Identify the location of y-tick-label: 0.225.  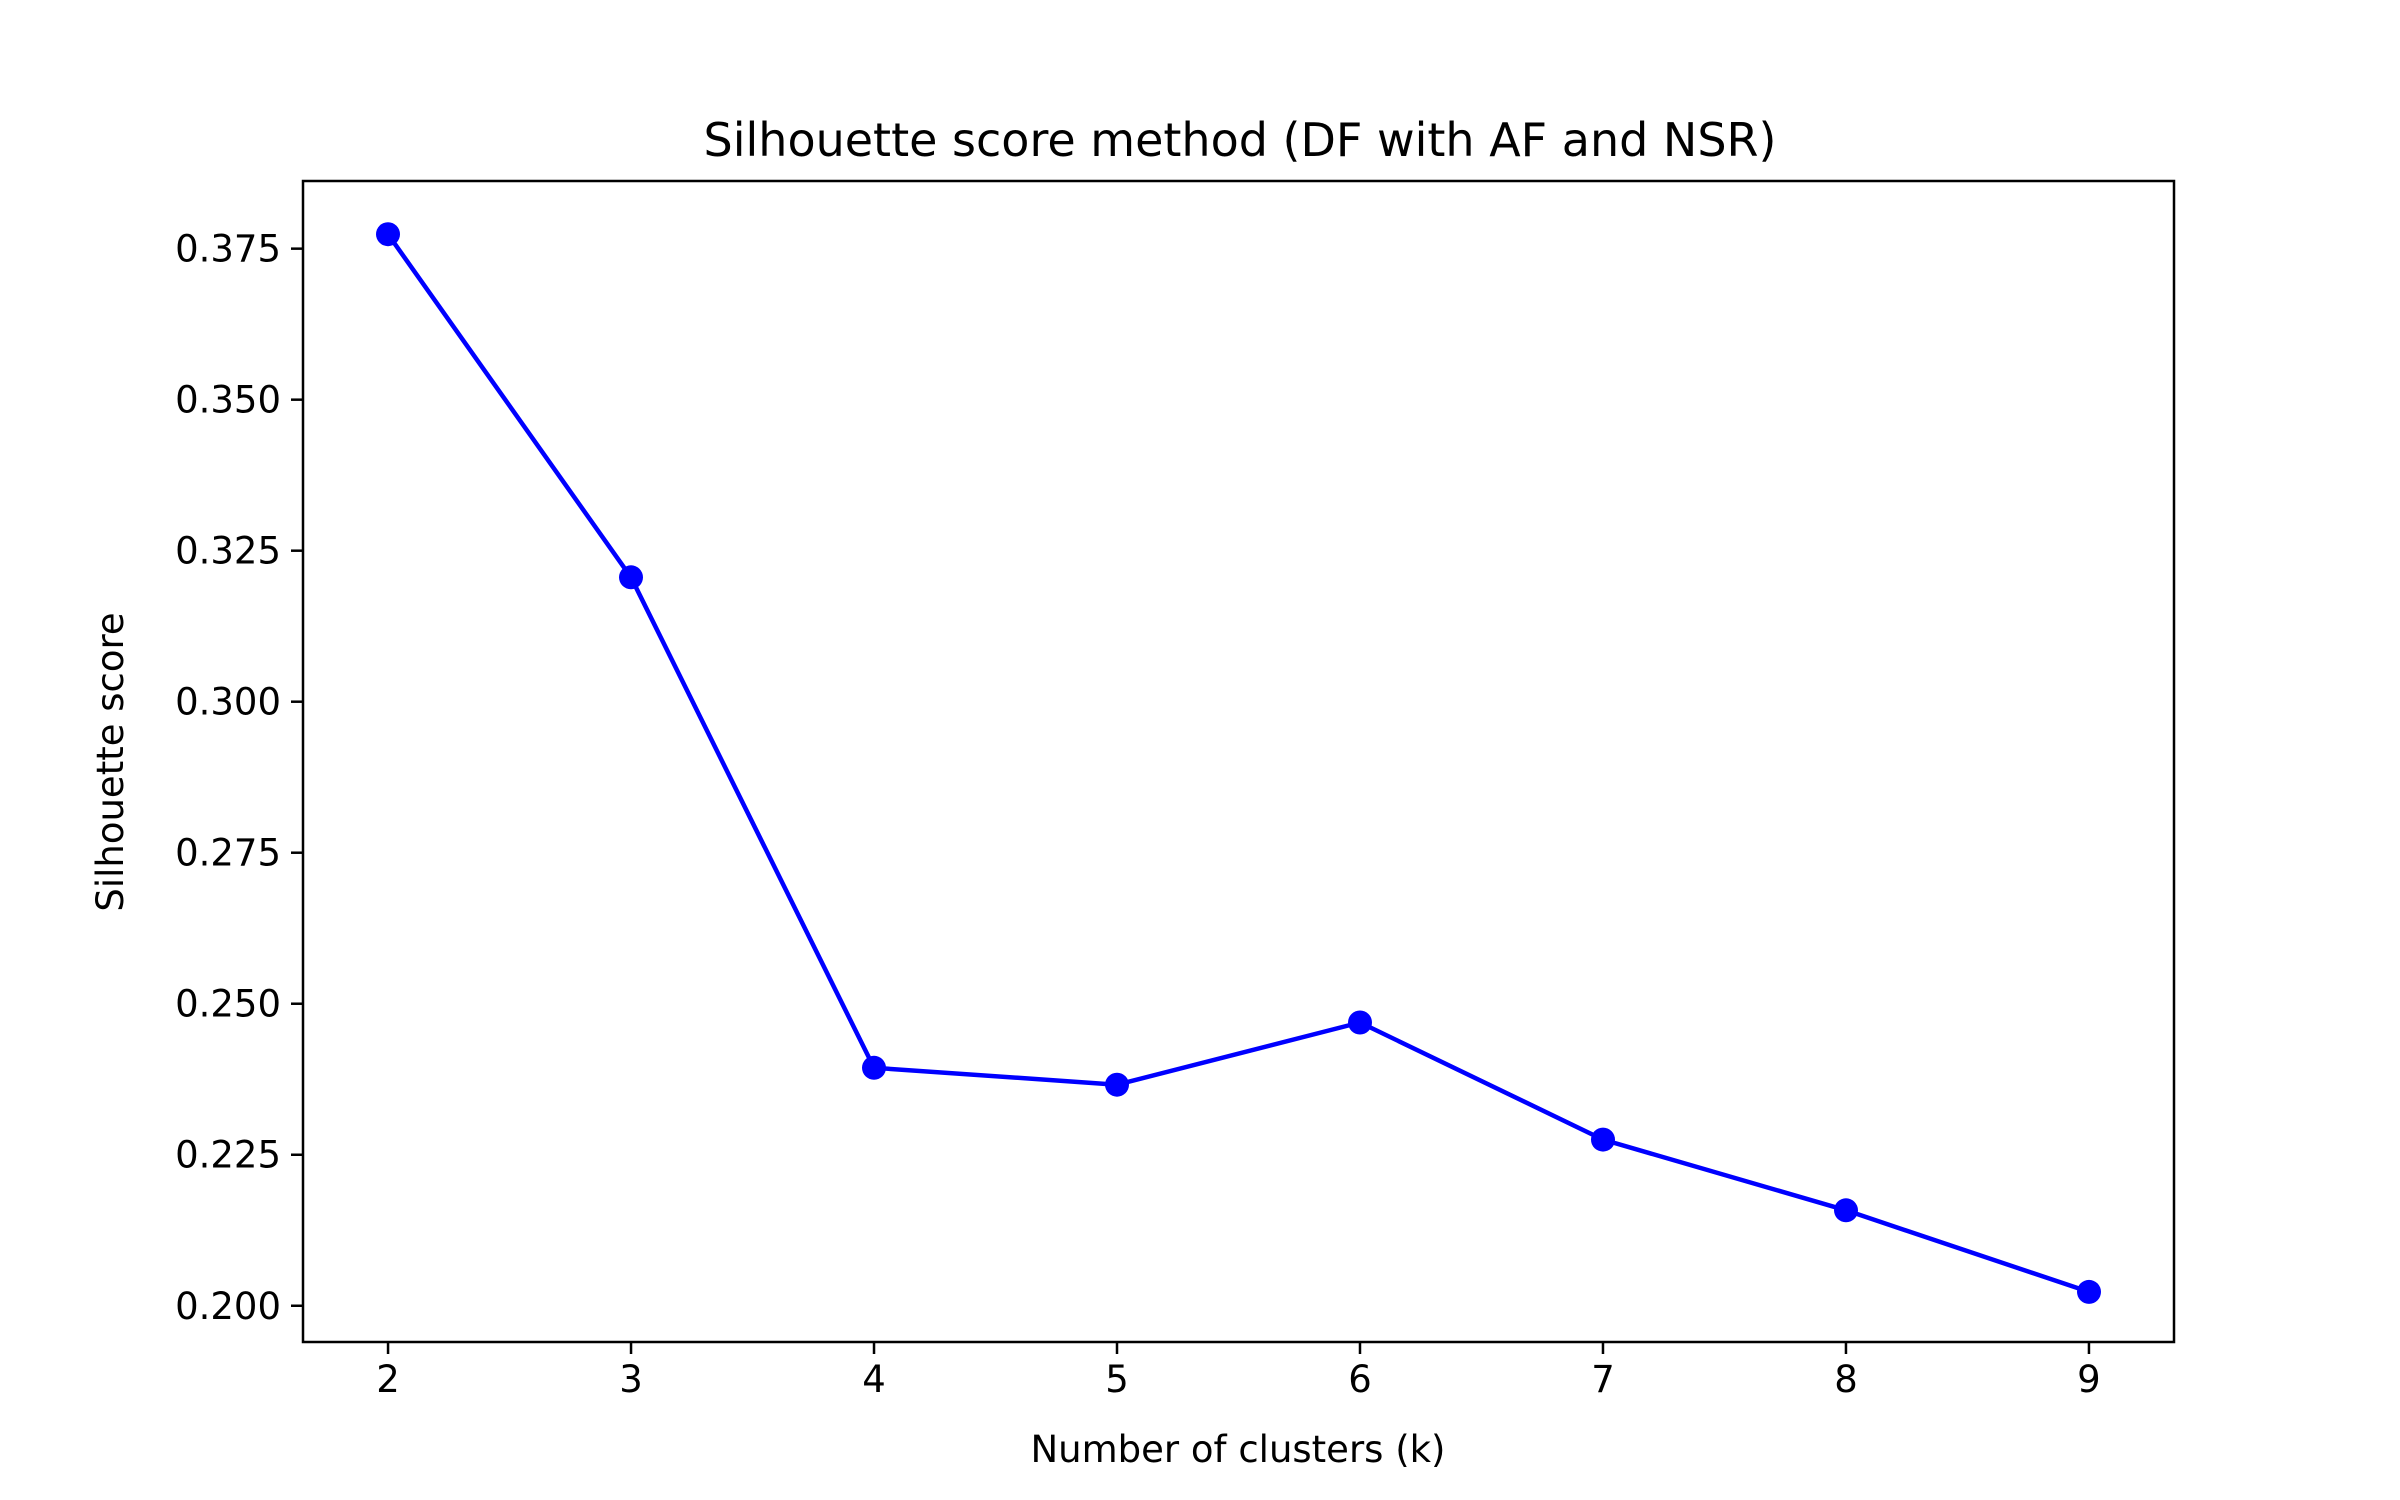
(228, 1155).